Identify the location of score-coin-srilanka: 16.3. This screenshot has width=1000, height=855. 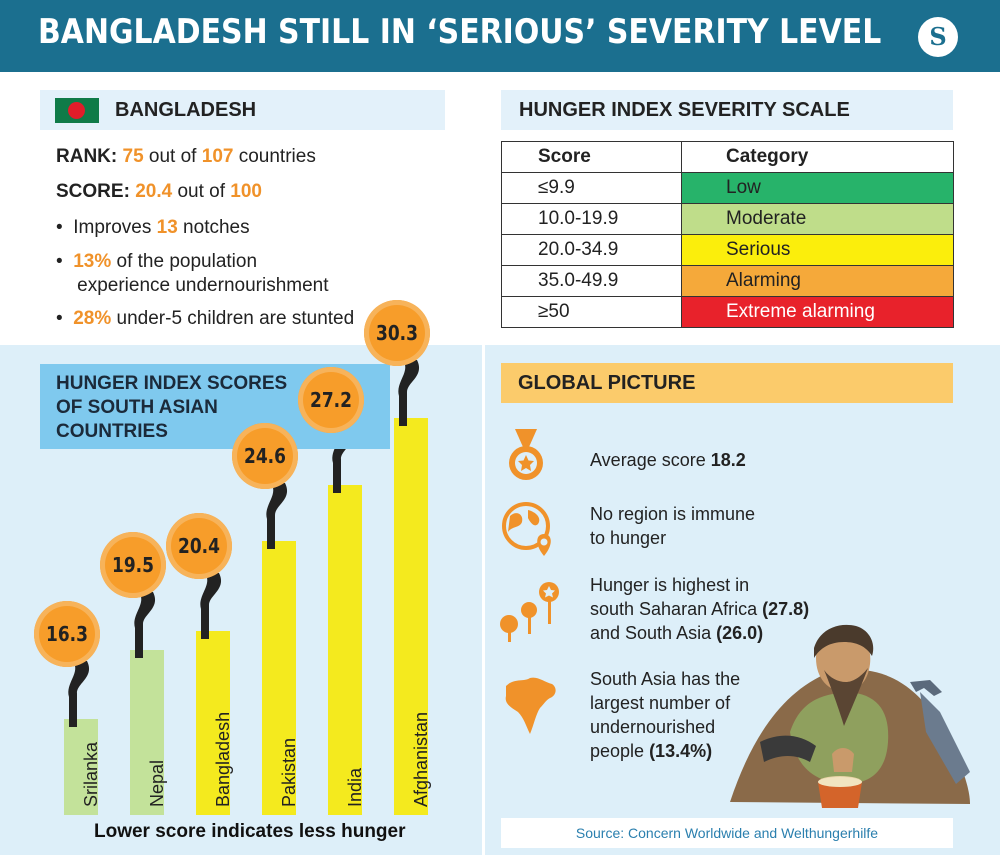
(67, 634).